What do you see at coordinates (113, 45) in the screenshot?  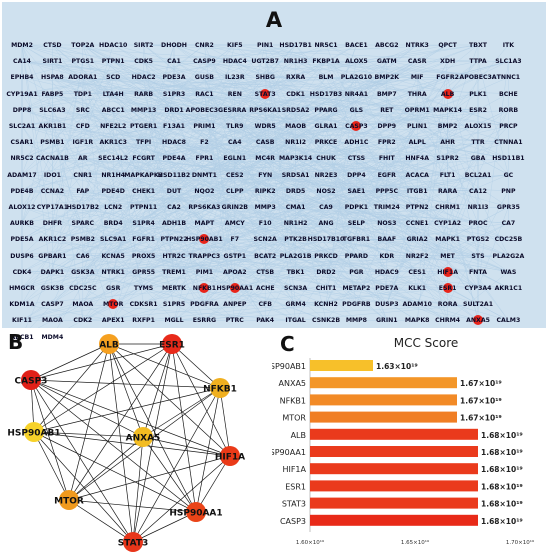 I see `gene-label: HDAC10` at bounding box center [113, 45].